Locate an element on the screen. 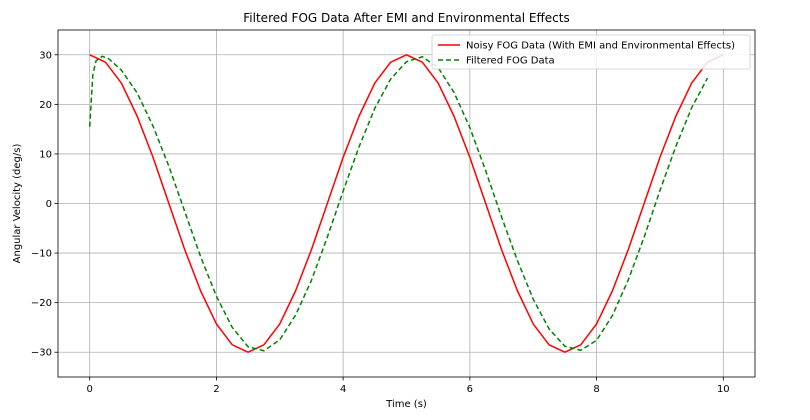 This screenshot has height=420, width=810. y-tick-label: 10 is located at coordinates (45, 154).